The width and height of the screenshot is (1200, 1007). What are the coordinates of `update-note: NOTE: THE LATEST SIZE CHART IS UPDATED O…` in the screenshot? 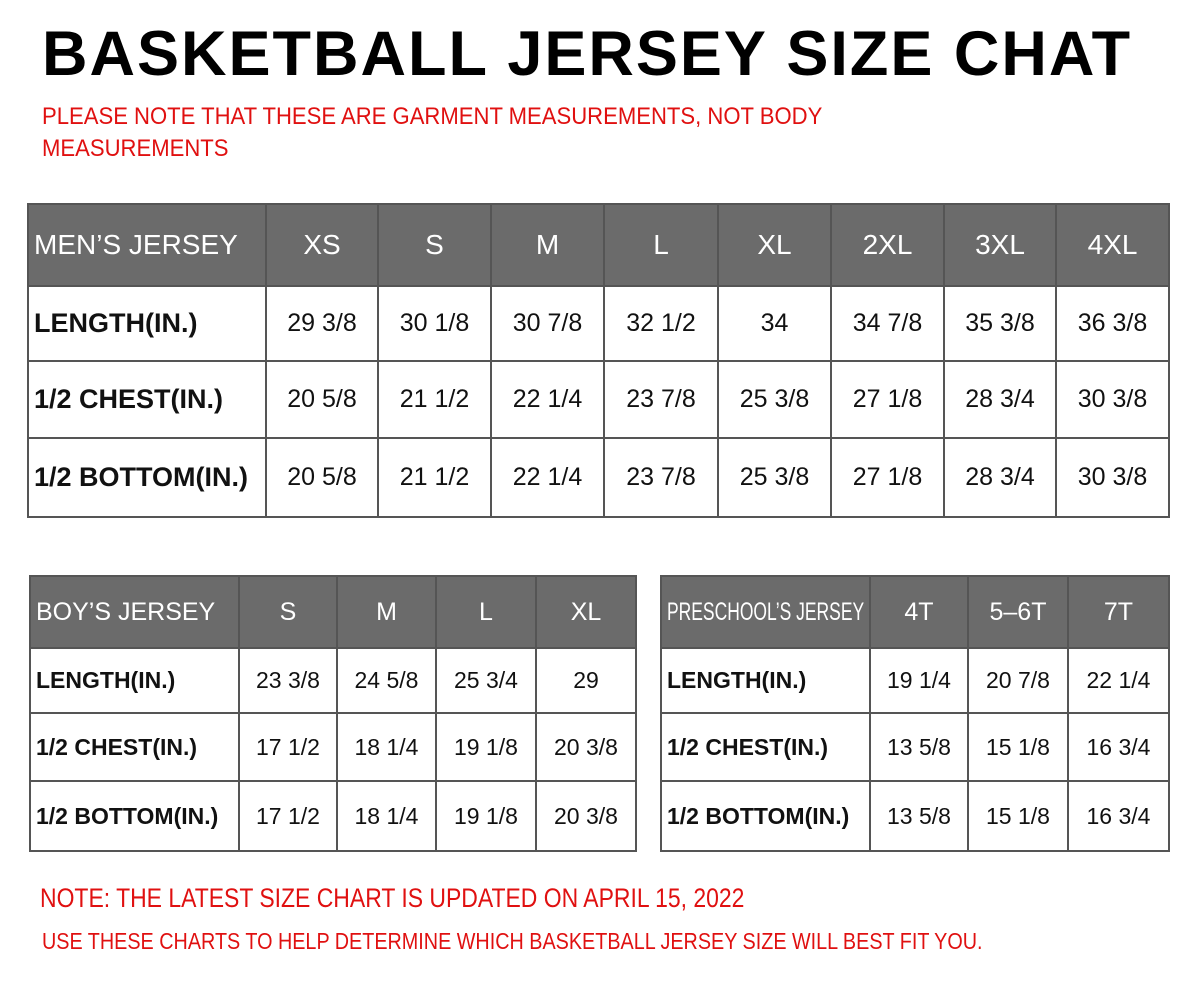 It's located at (392, 898).